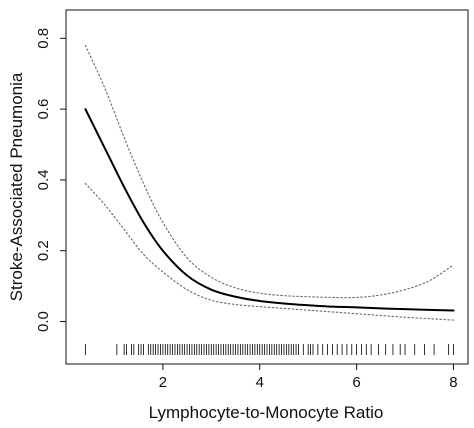  What do you see at coordinates (163, 382) in the screenshot?
I see `x-tick-label: 2` at bounding box center [163, 382].